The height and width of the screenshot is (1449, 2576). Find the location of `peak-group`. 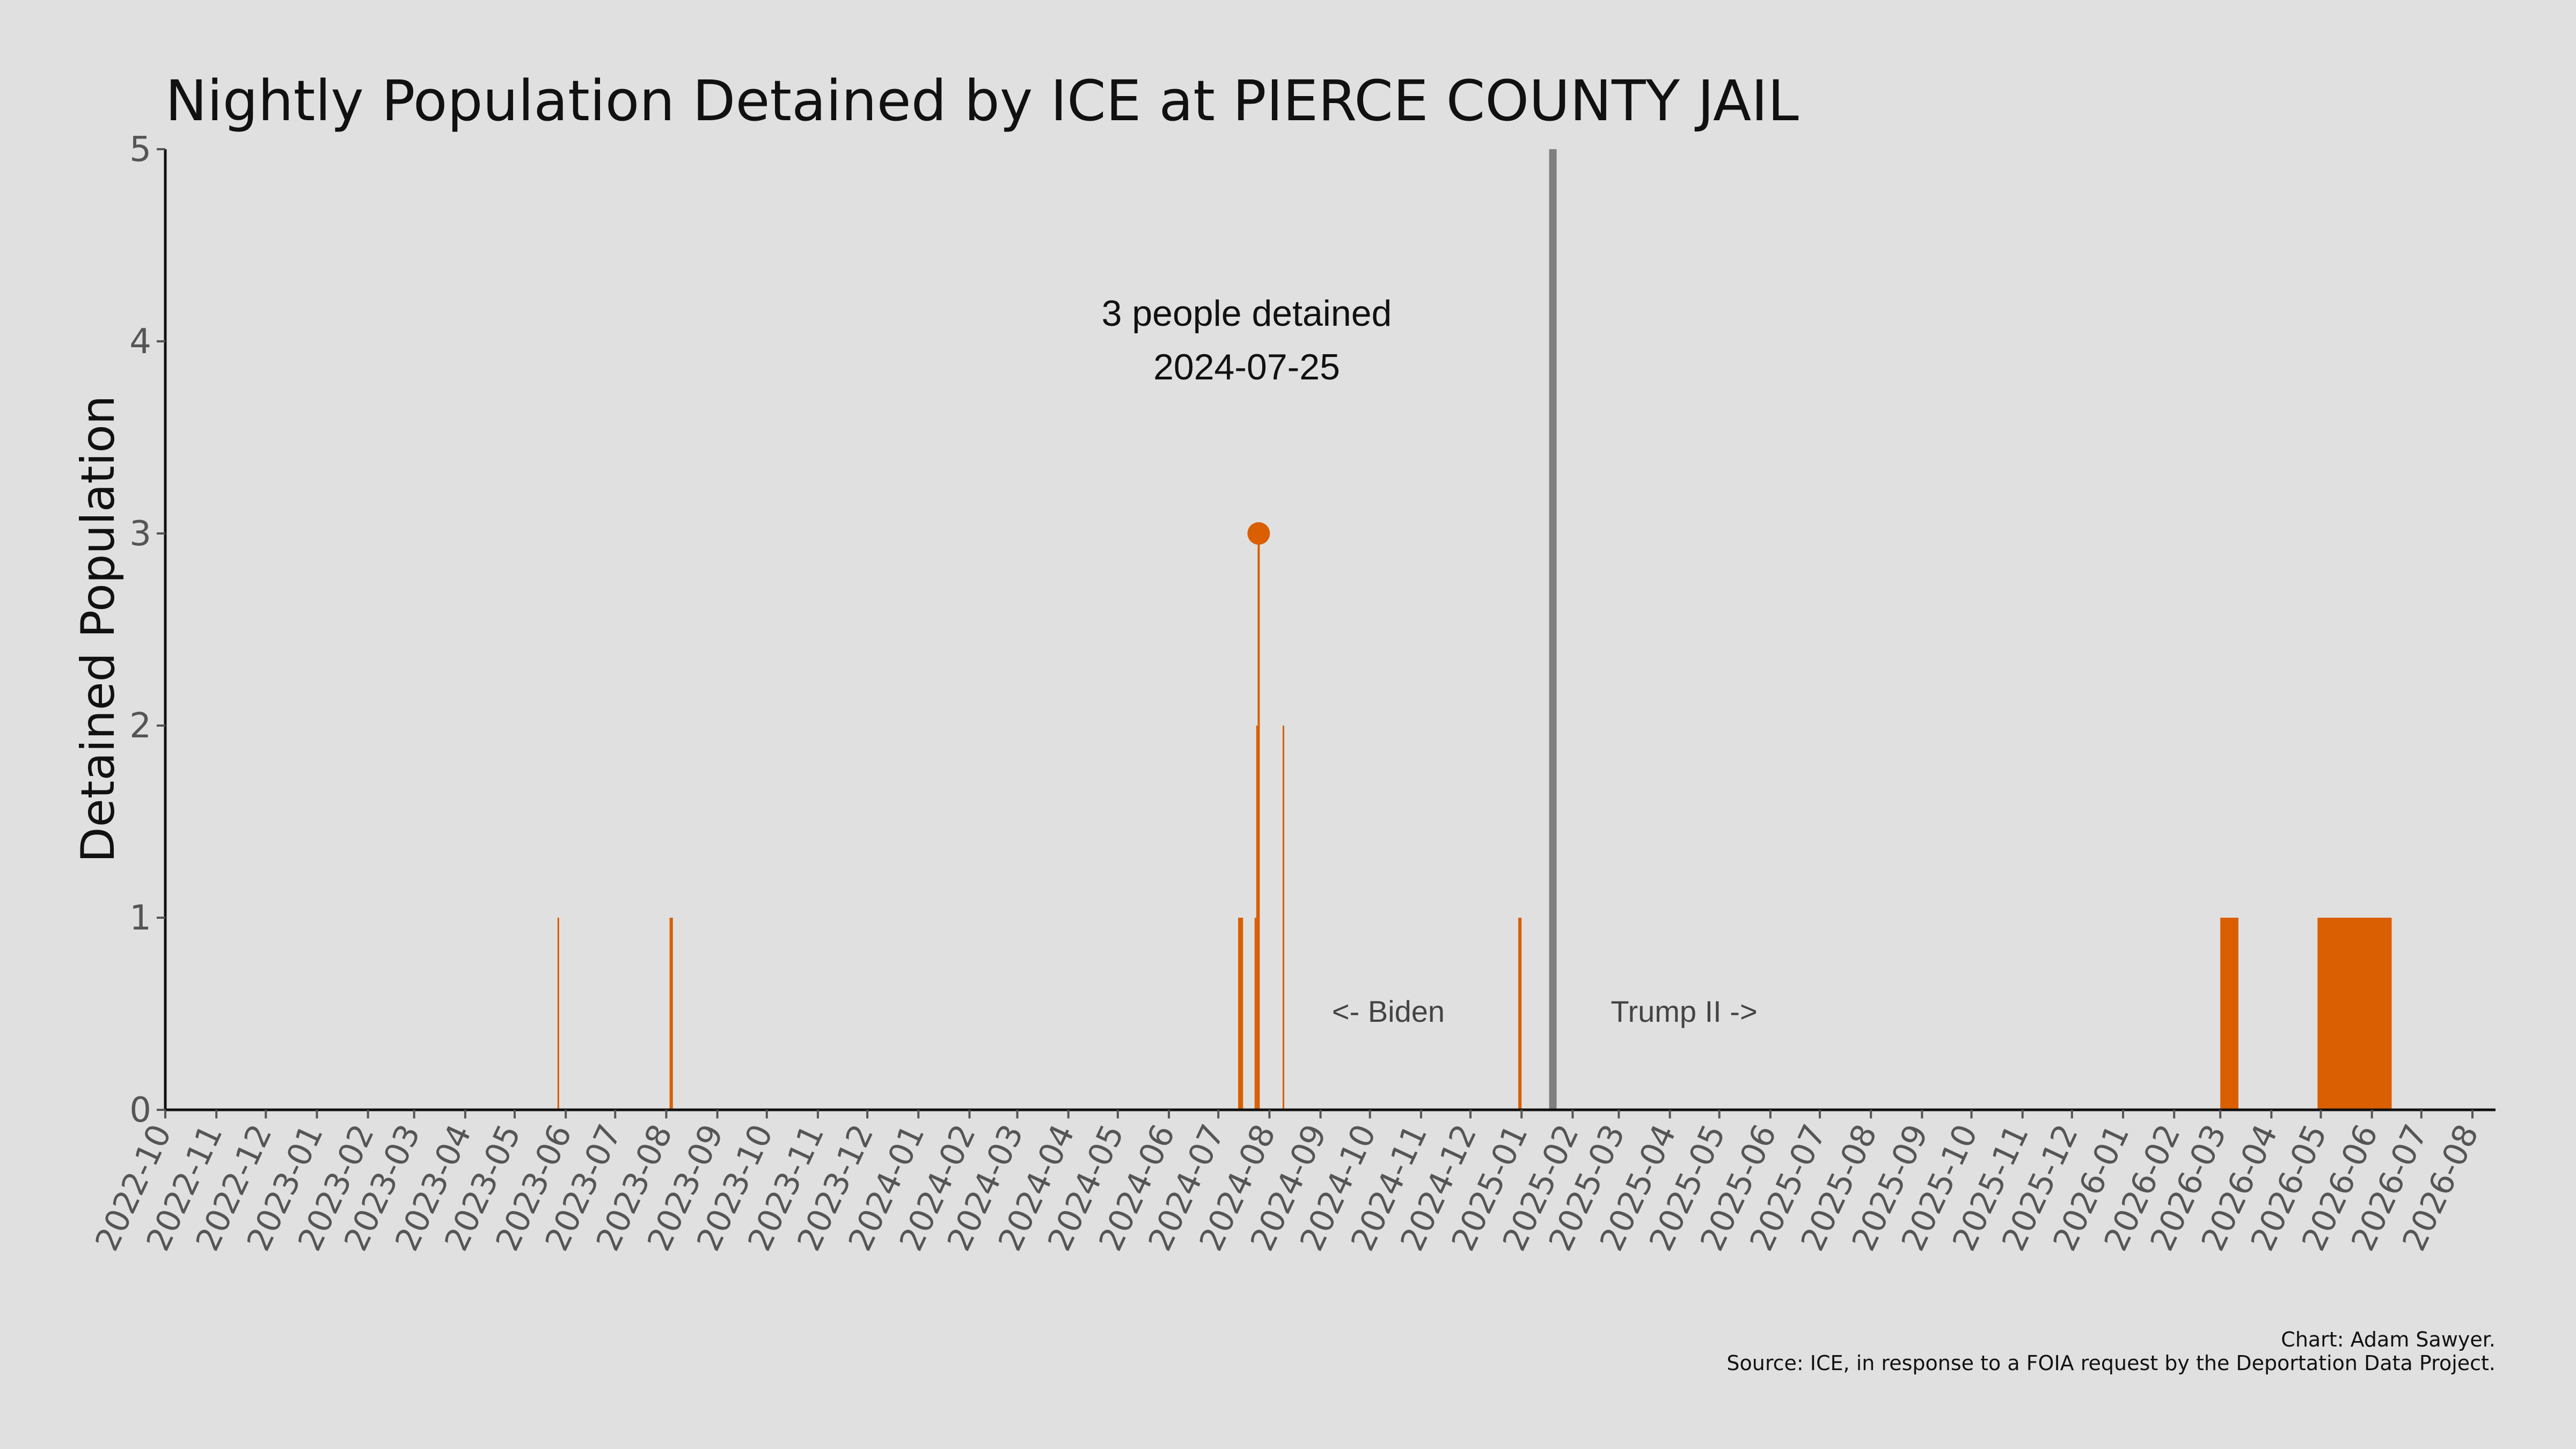

peak-group is located at coordinates (1258, 816).